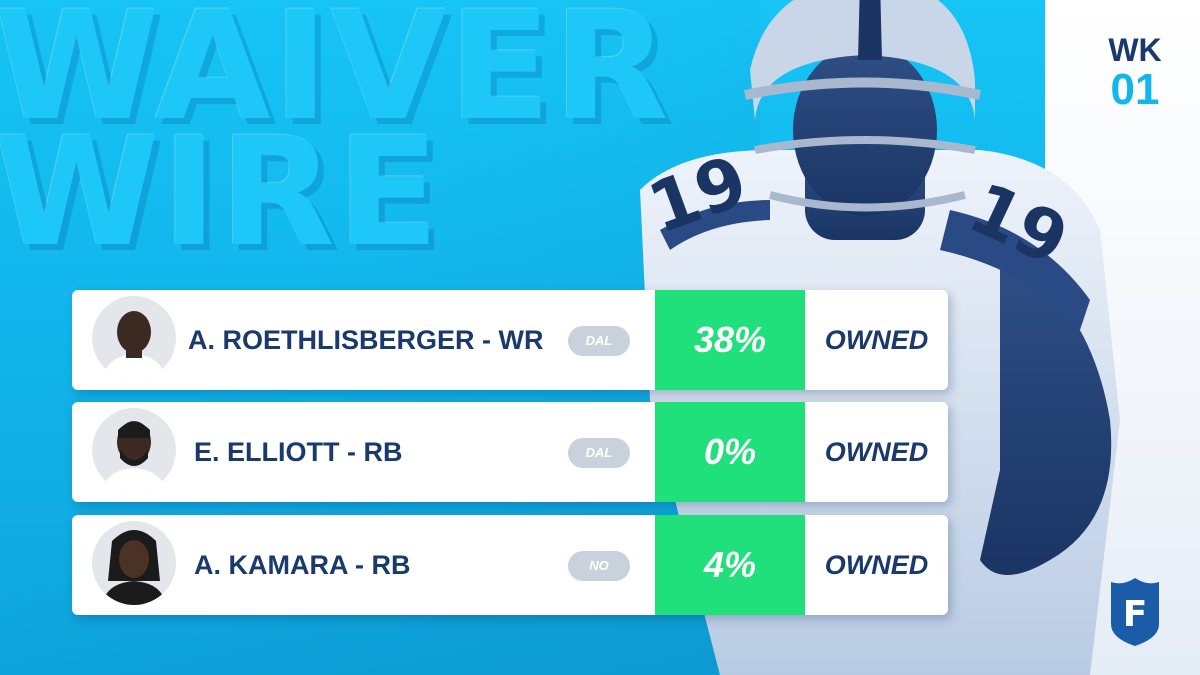 The width and height of the screenshot is (1200, 675). Describe the element at coordinates (221, 193) in the screenshot. I see `title-line-2: WIRE` at that location.